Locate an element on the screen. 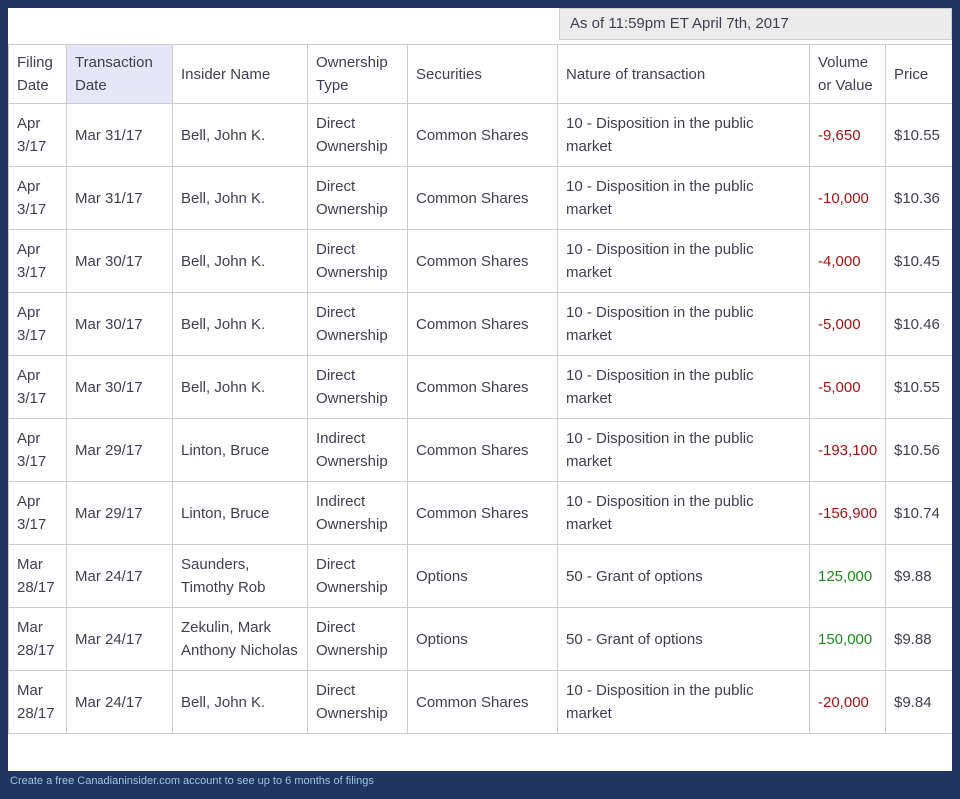  cell-insider-name: Saunders, Timothy Rob is located at coordinates (240, 576).